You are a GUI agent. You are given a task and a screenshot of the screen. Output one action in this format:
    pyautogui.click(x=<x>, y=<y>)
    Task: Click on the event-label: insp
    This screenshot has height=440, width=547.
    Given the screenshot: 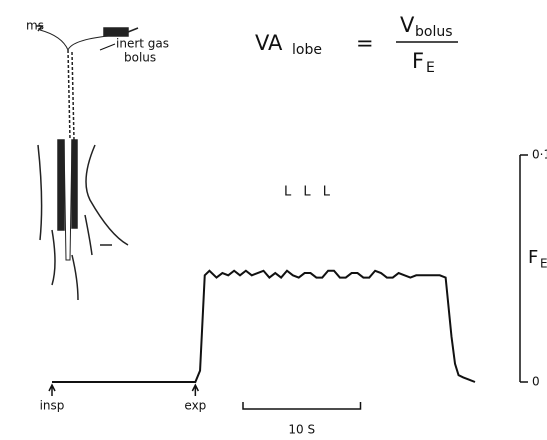 What is the action you would take?
    pyautogui.click(x=52, y=406)
    